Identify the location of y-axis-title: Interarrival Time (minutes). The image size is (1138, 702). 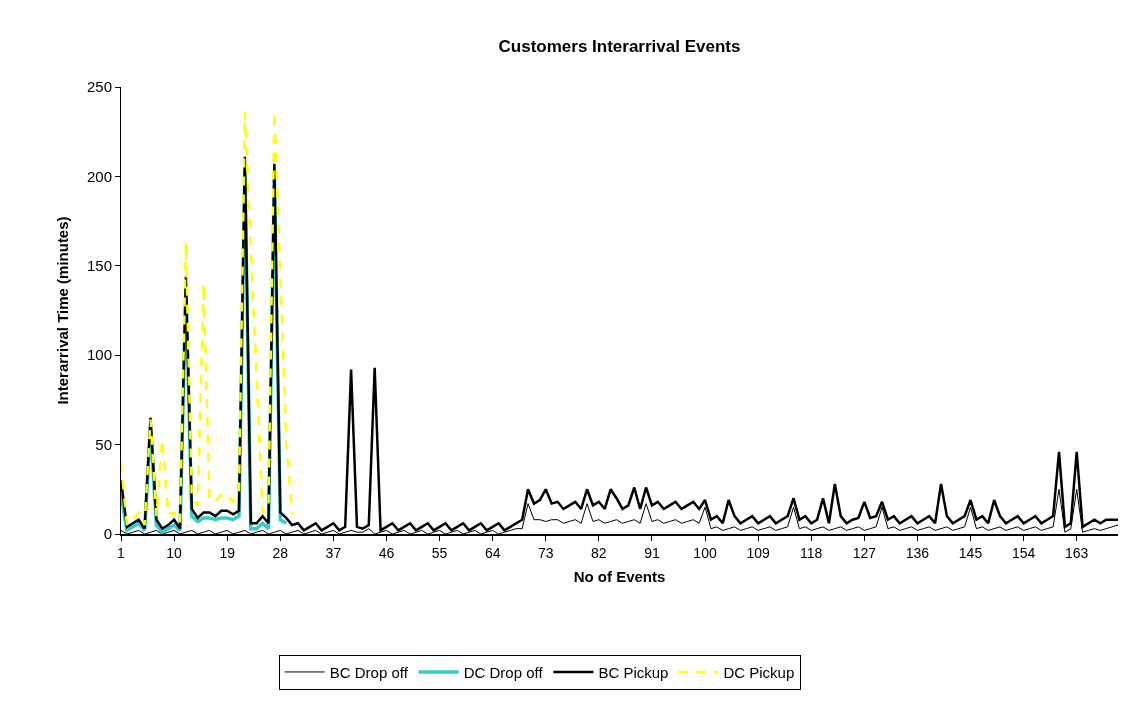
(63, 310).